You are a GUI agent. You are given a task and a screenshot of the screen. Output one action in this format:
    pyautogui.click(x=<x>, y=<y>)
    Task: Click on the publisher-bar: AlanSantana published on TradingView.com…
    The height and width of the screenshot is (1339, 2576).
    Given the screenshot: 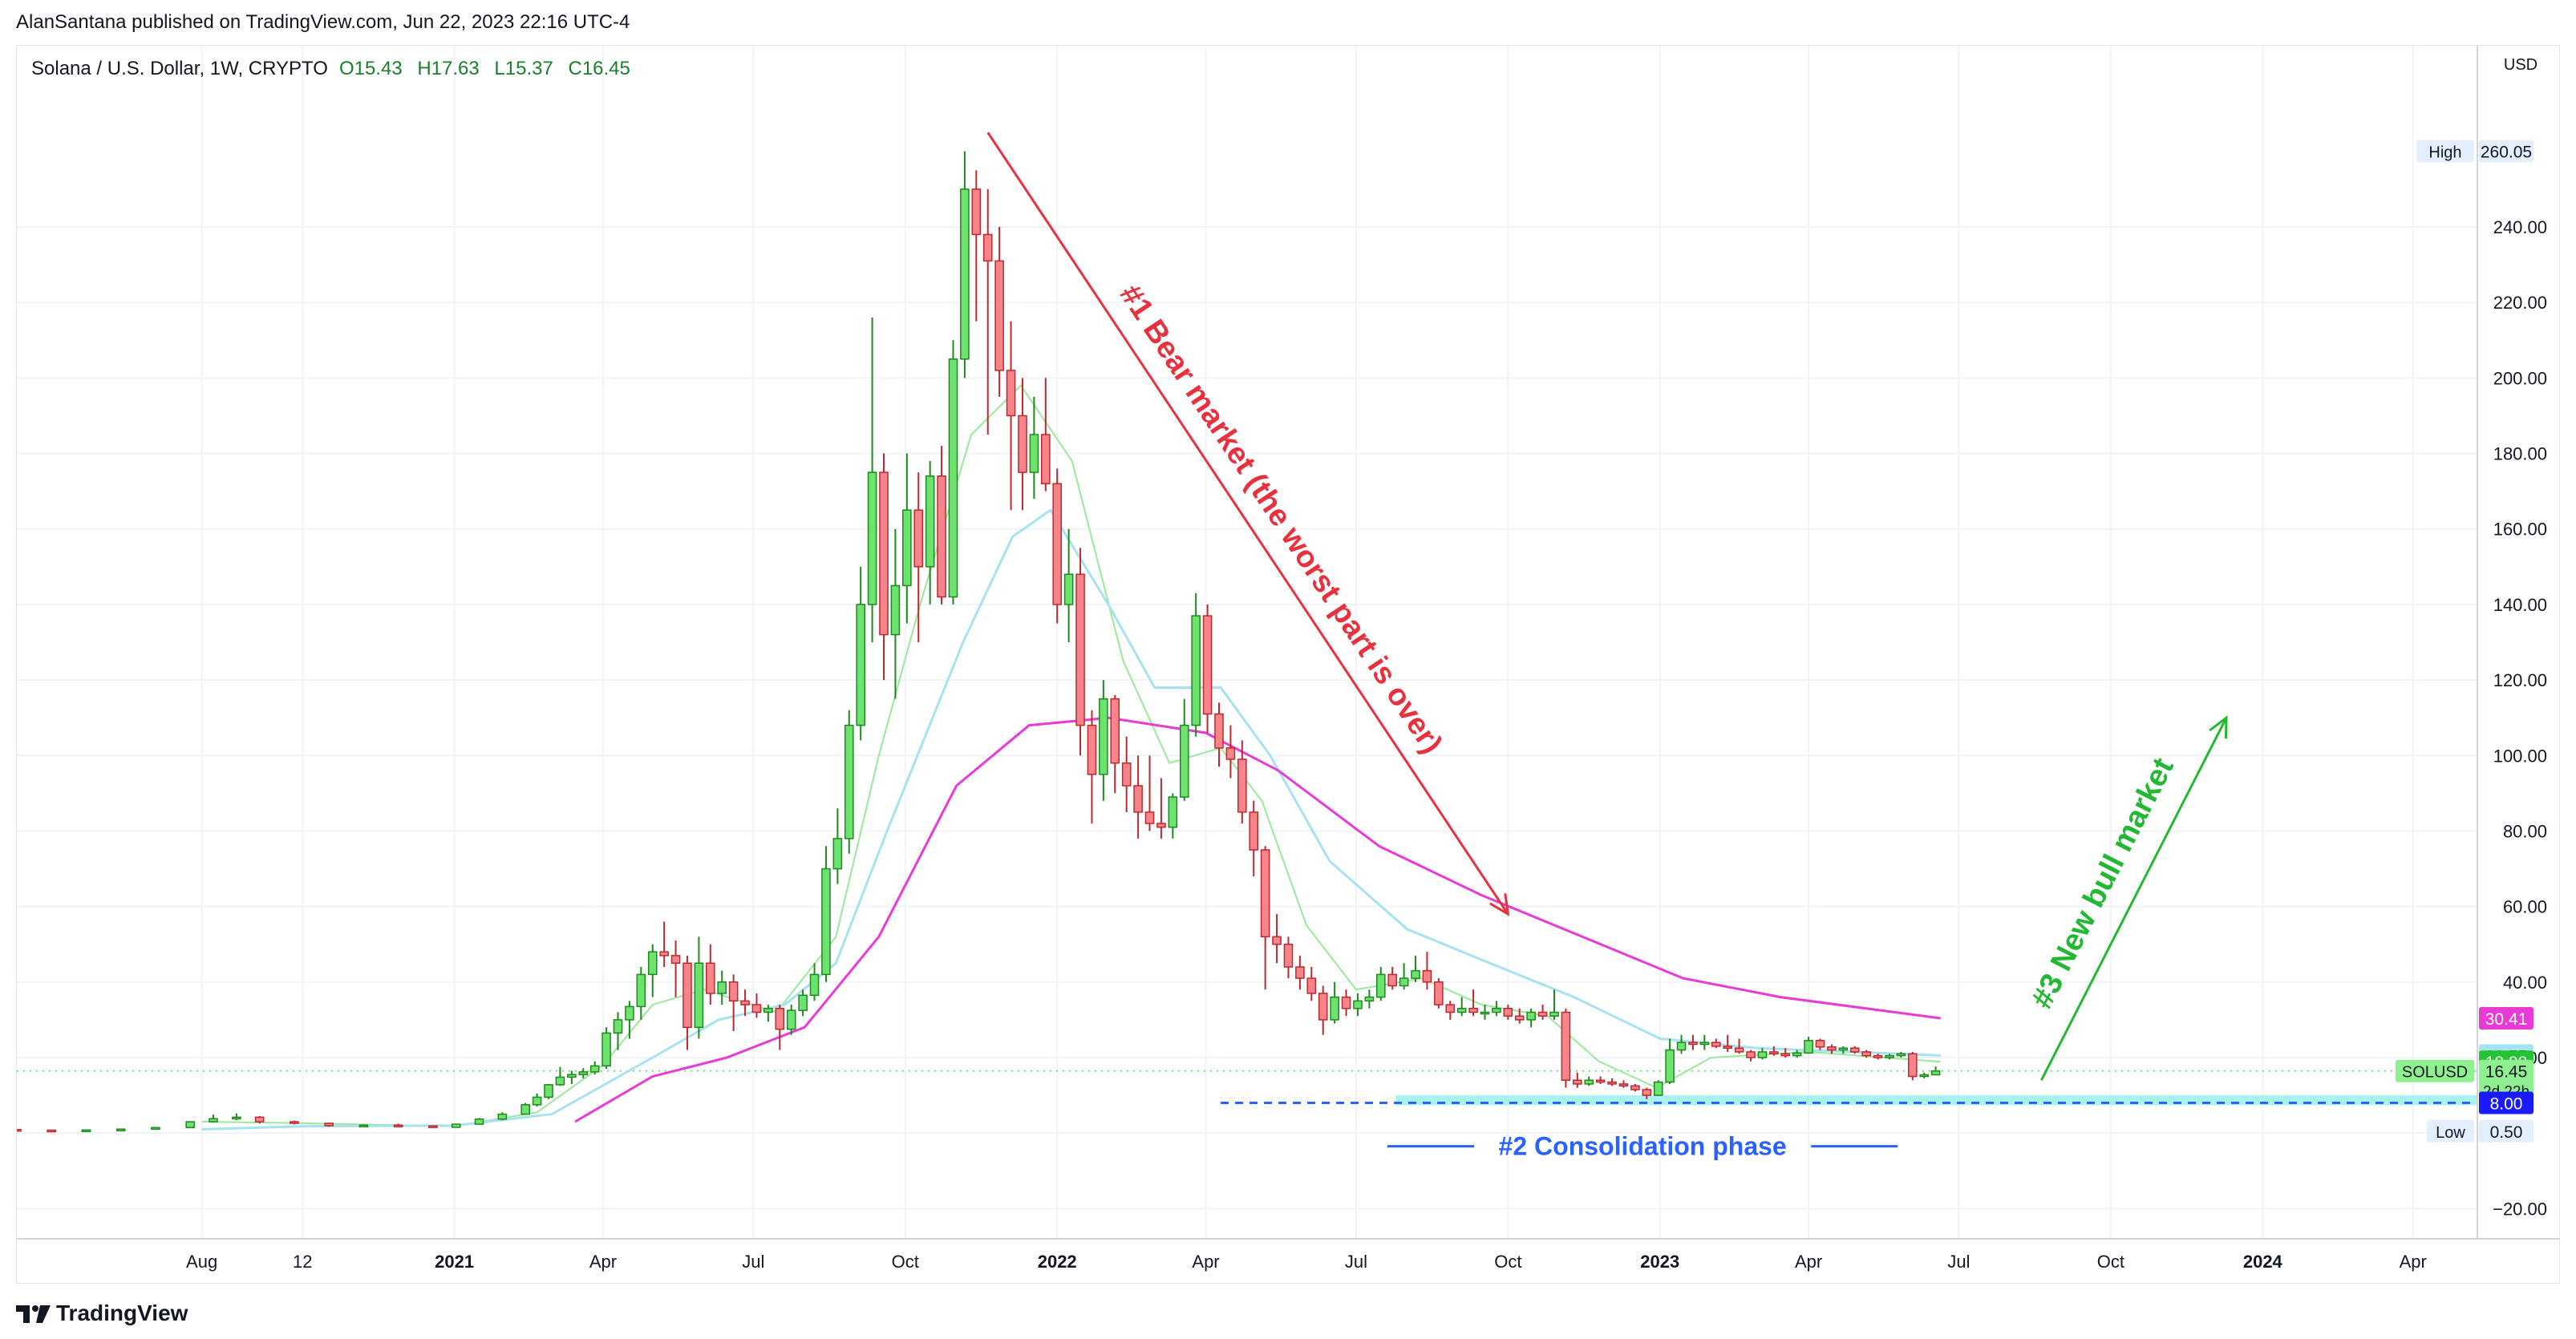 What is the action you would take?
    pyautogui.click(x=1288, y=21)
    